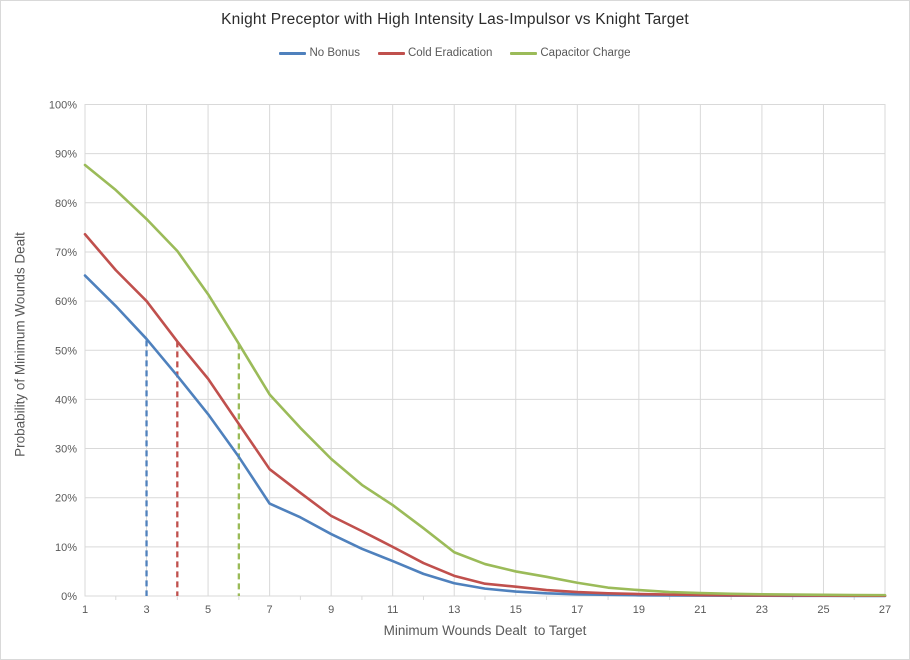 The height and width of the screenshot is (660, 910). I want to click on x-tick-label: 15, so click(516, 610).